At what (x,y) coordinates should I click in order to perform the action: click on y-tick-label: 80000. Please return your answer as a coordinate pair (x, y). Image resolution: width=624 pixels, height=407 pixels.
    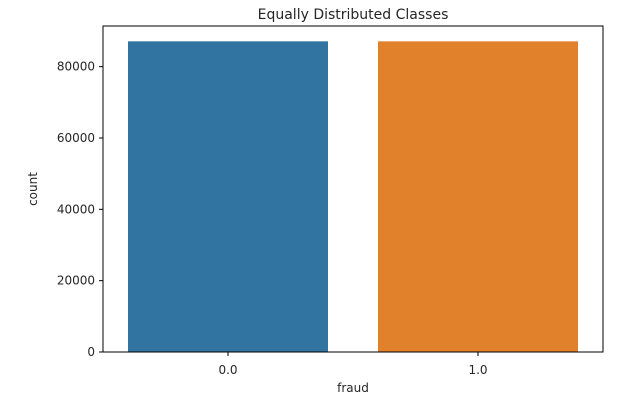
    Looking at the image, I should click on (76, 67).